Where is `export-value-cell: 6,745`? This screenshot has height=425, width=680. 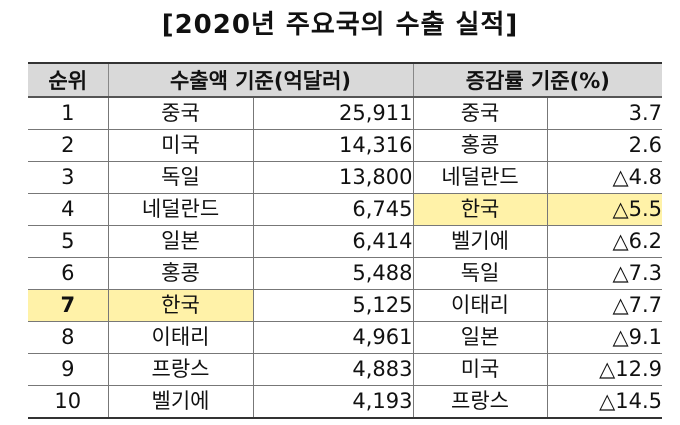
export-value-cell: 6,745 is located at coordinates (333, 209).